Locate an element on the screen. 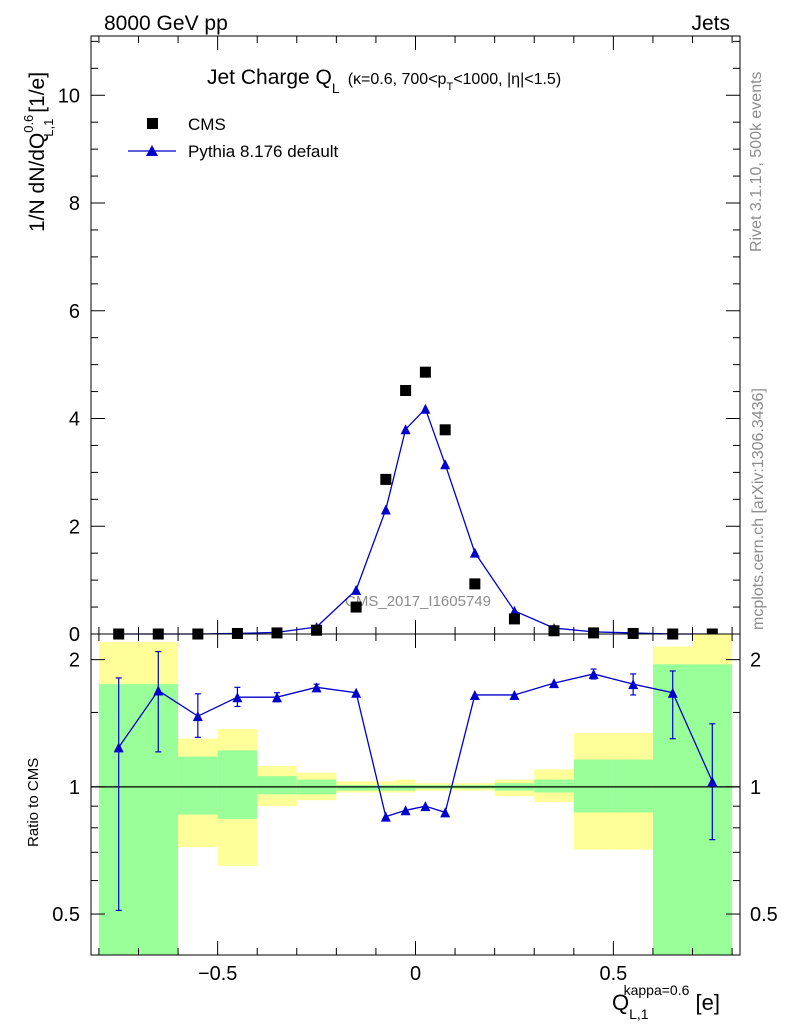  x-tick-label: 0.5 is located at coordinates (613, 974).